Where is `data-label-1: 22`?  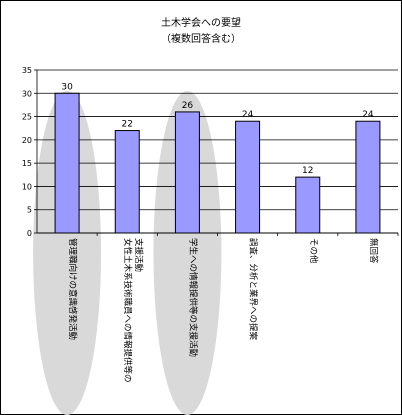
data-label-1: 22 is located at coordinates (127, 125).